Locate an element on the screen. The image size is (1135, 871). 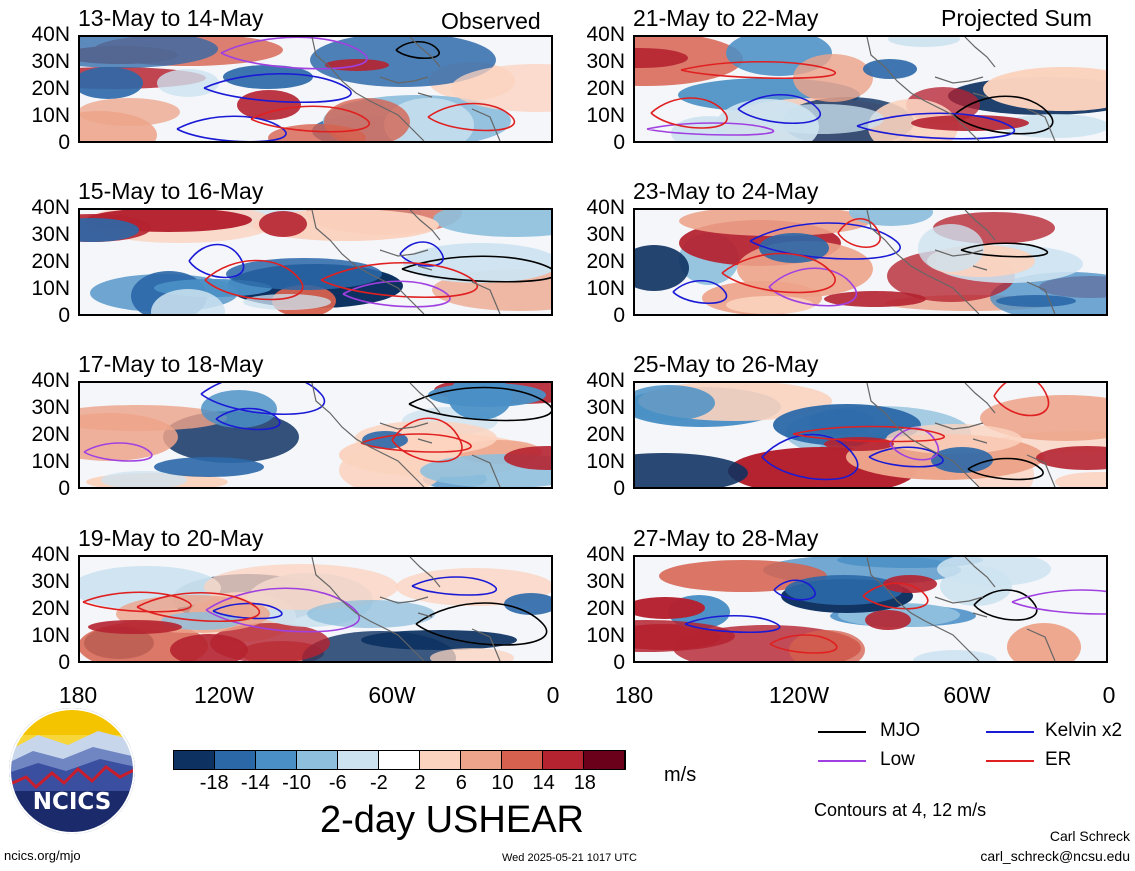
legend-line-mjo is located at coordinates (842, 732).